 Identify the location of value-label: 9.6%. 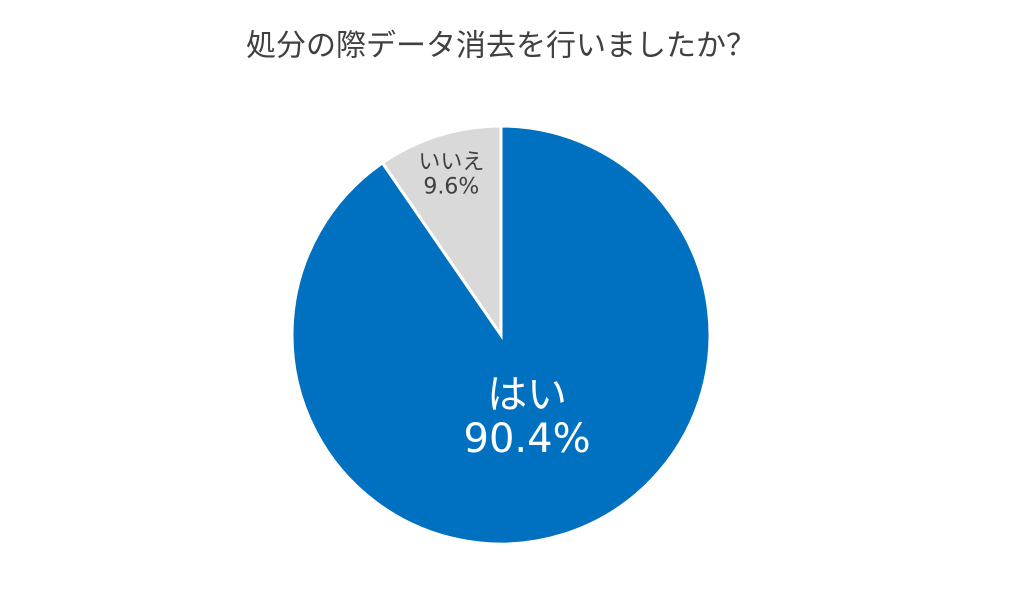
(451, 186).